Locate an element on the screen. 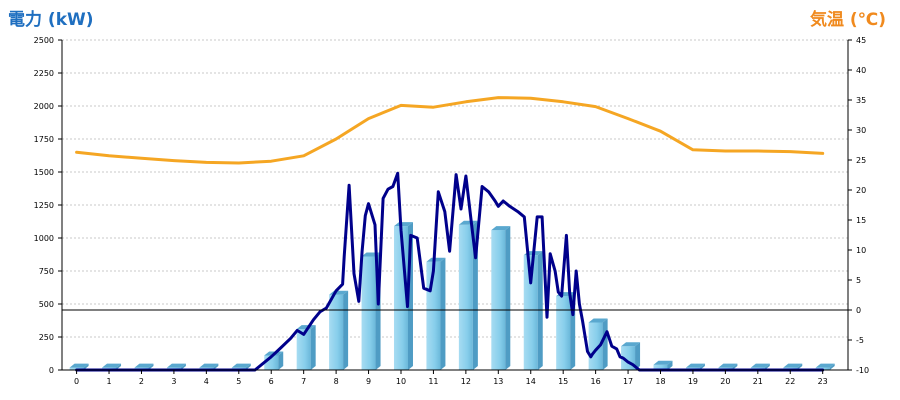 The width and height of the screenshot is (900, 400). right-tick-label: 15 is located at coordinates (861, 220).